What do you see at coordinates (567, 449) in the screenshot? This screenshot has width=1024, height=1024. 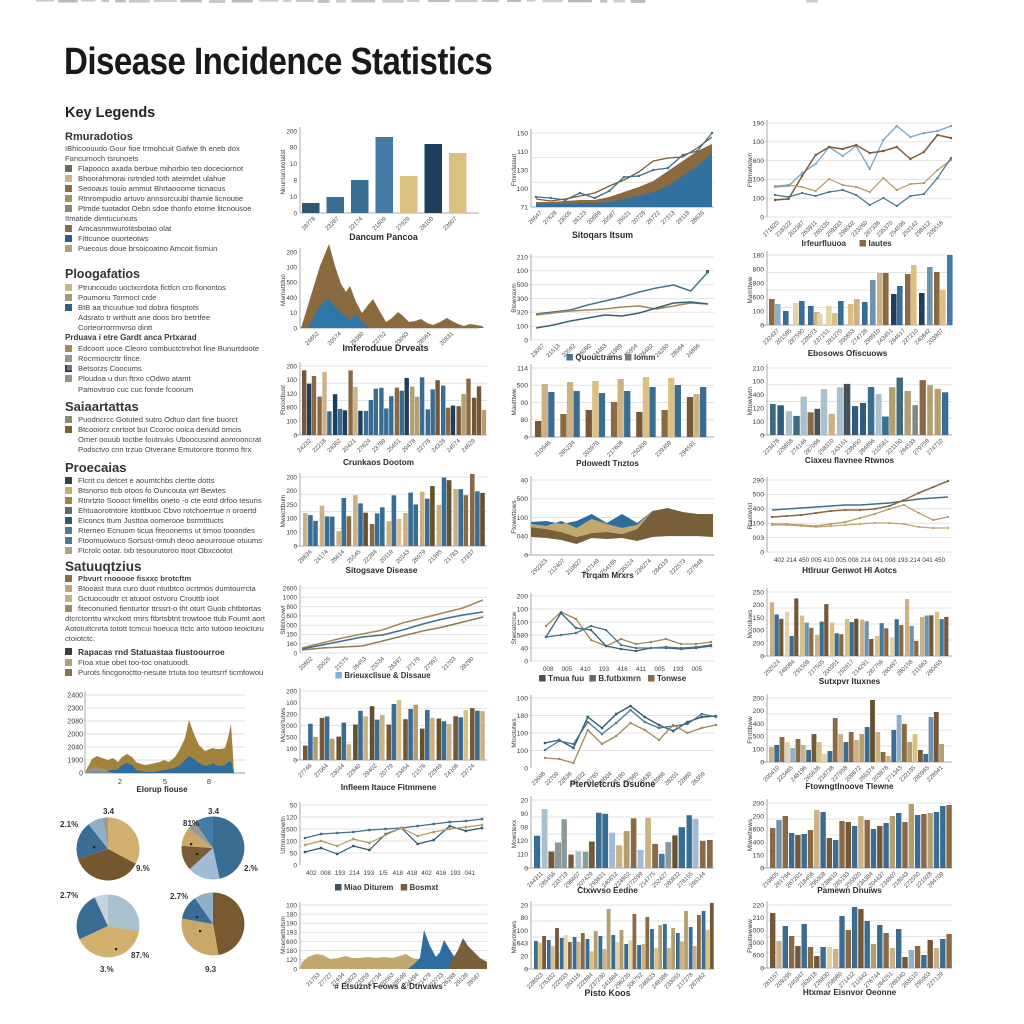 I see `svg-text: 285234` at bounding box center [567, 449].